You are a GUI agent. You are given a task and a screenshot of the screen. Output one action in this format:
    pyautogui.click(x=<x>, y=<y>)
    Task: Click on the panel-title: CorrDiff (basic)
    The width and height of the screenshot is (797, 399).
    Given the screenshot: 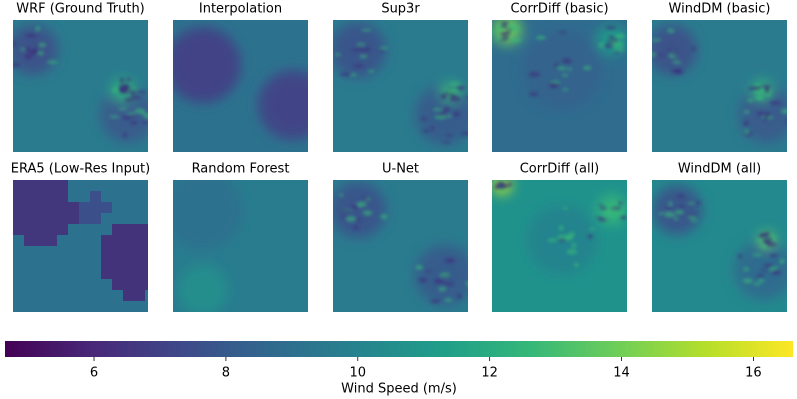 What is the action you would take?
    pyautogui.click(x=559, y=9)
    